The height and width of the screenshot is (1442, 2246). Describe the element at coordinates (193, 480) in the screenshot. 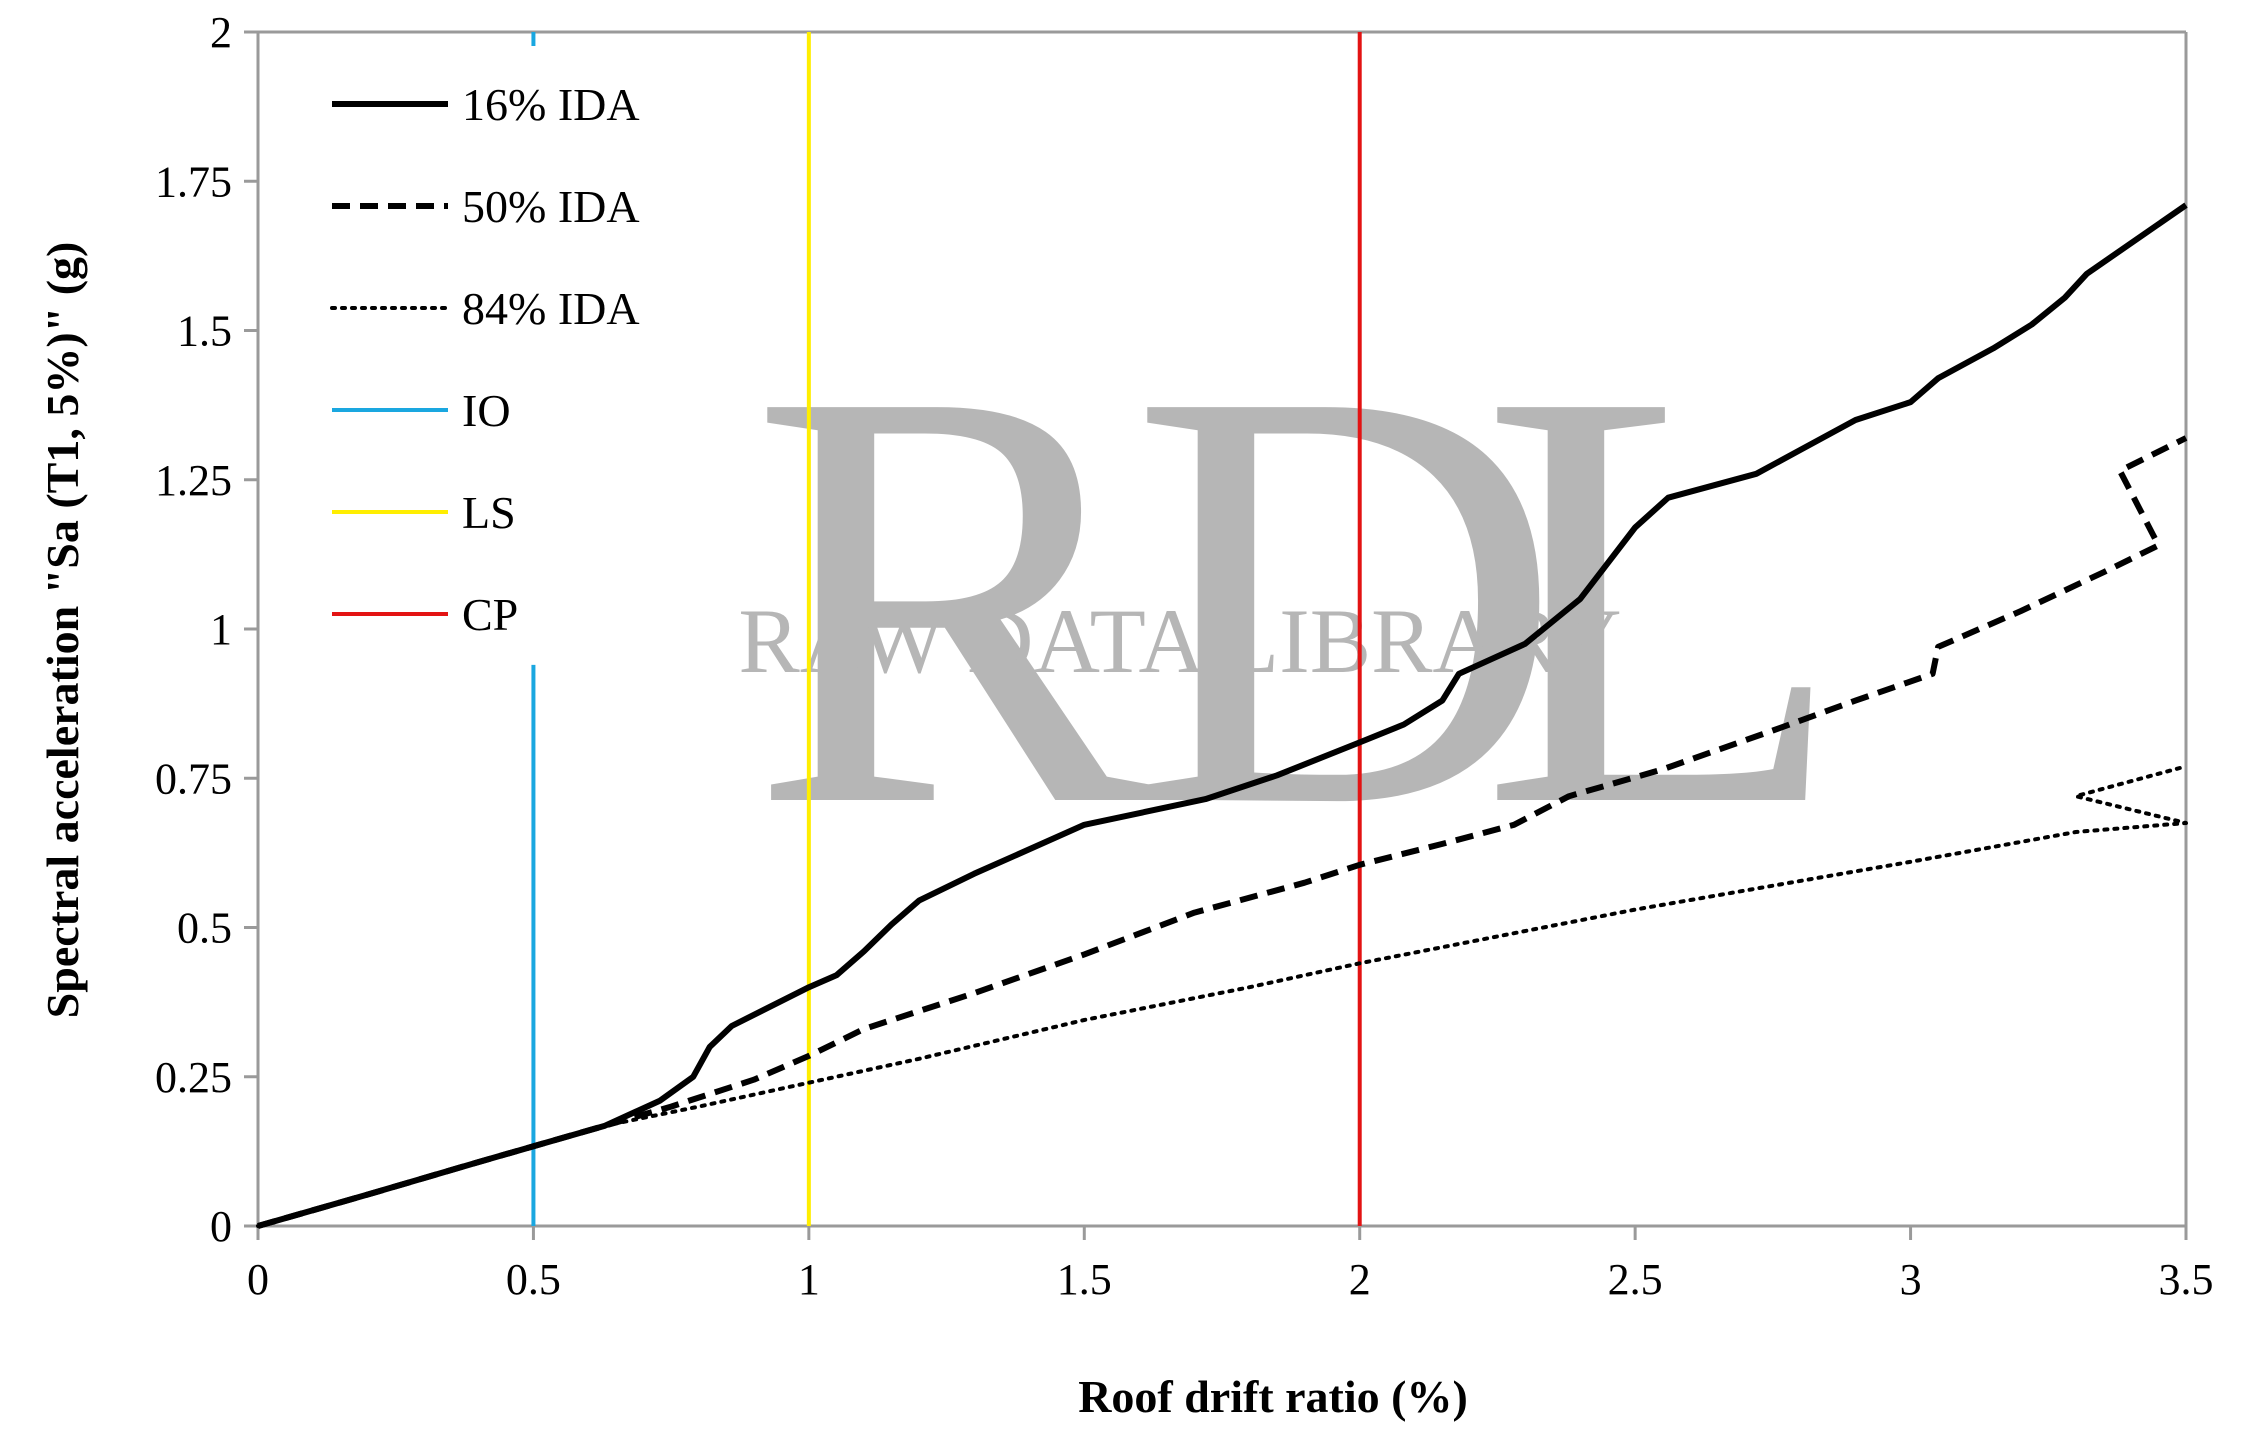

I see `y-tick-label: 1.25` at that location.